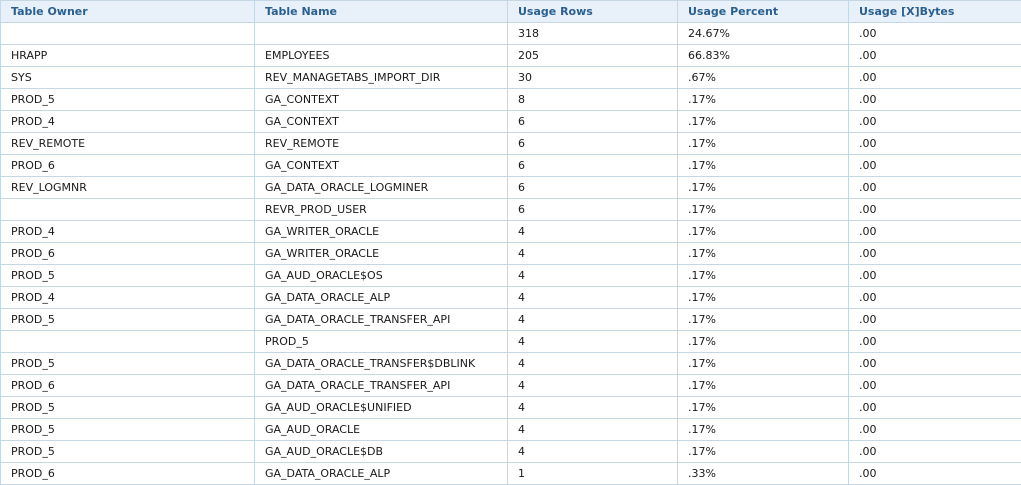  What do you see at coordinates (592, 11) in the screenshot?
I see `column-header-usage-rows: Usage Rows` at bounding box center [592, 11].